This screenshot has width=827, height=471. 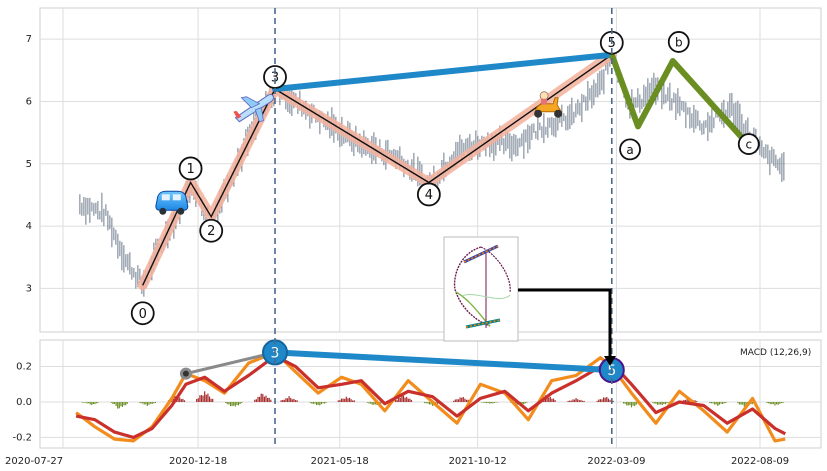 I want to click on correction-label-c: c, so click(x=748, y=145).